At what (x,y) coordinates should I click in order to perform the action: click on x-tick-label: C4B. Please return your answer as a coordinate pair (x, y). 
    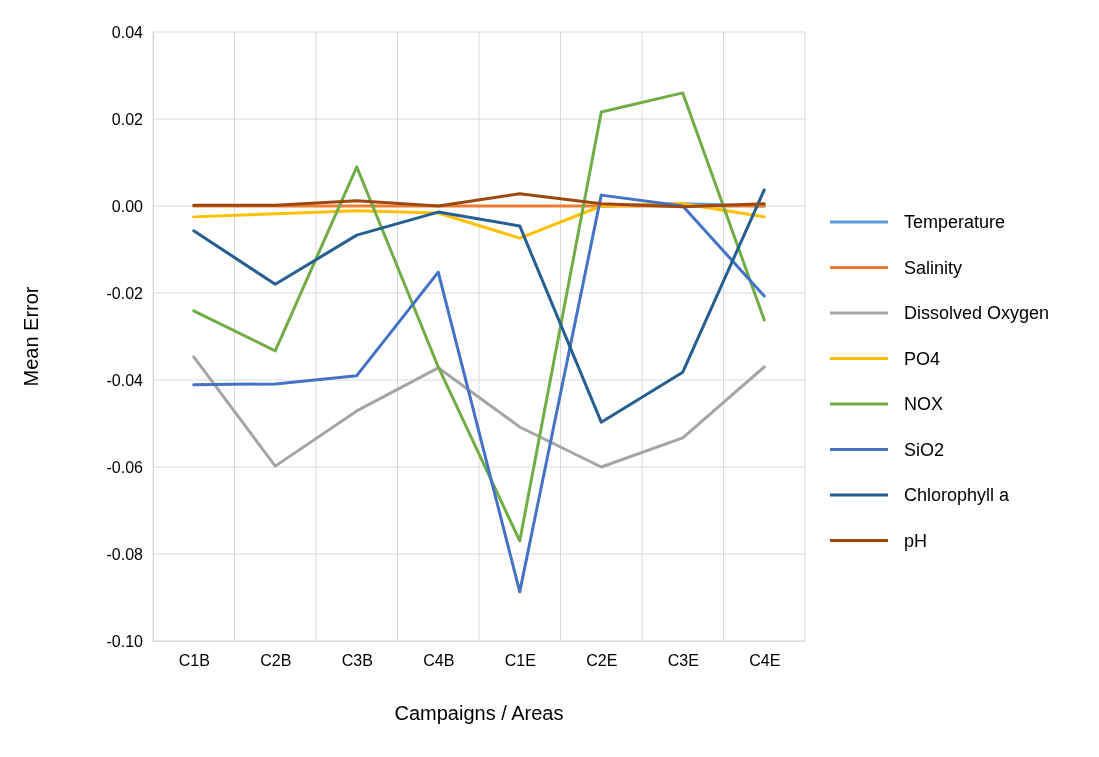
    Looking at the image, I should click on (439, 661).